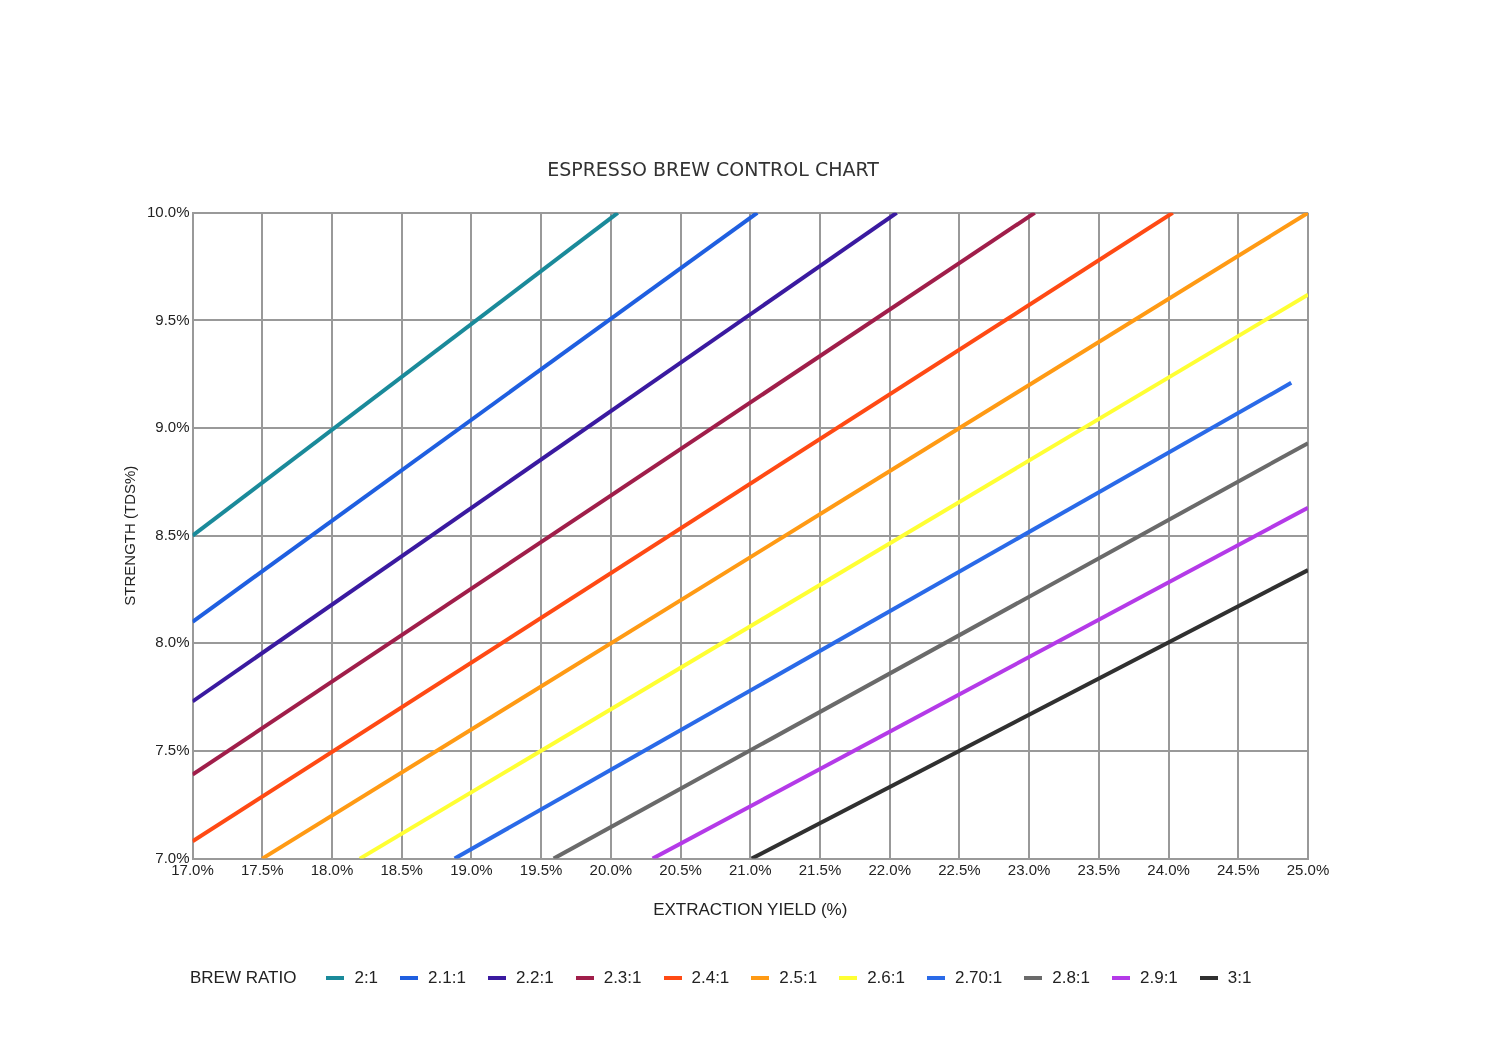 Image resolution: width=1500 pixels, height=1060 pixels. I want to click on legend-label: 2.6:1, so click(886, 978).